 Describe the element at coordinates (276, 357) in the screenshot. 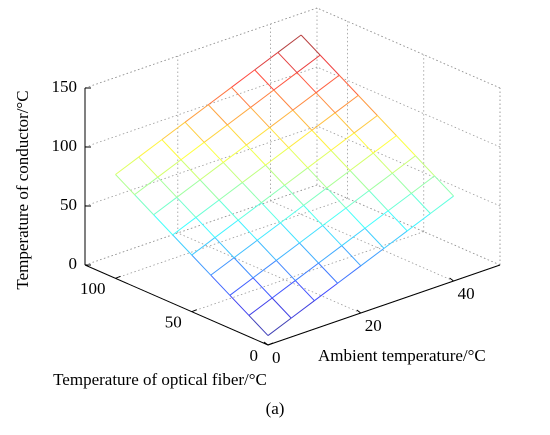

I see `x-tick-label: 0` at that location.